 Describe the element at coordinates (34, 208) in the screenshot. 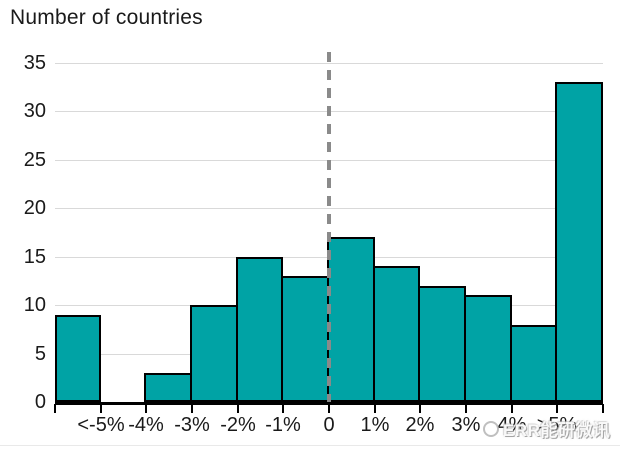

I see `y-axis-tick-label: 20` at that location.